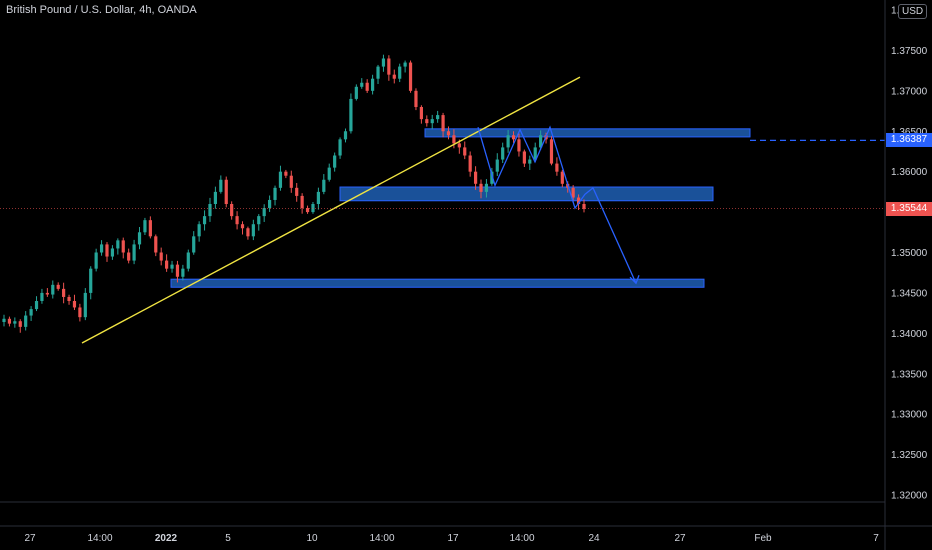  Describe the element at coordinates (594, 538) in the screenshot. I see `time-tick-label: 24` at that location.